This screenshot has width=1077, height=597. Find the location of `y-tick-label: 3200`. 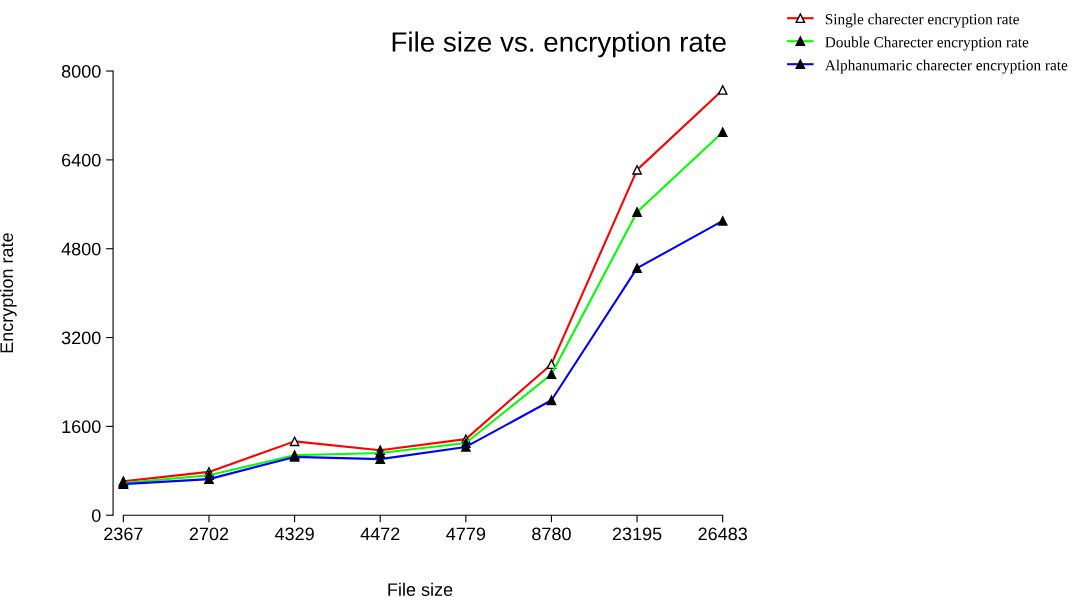

y-tick-label: 3200 is located at coordinates (81, 338).